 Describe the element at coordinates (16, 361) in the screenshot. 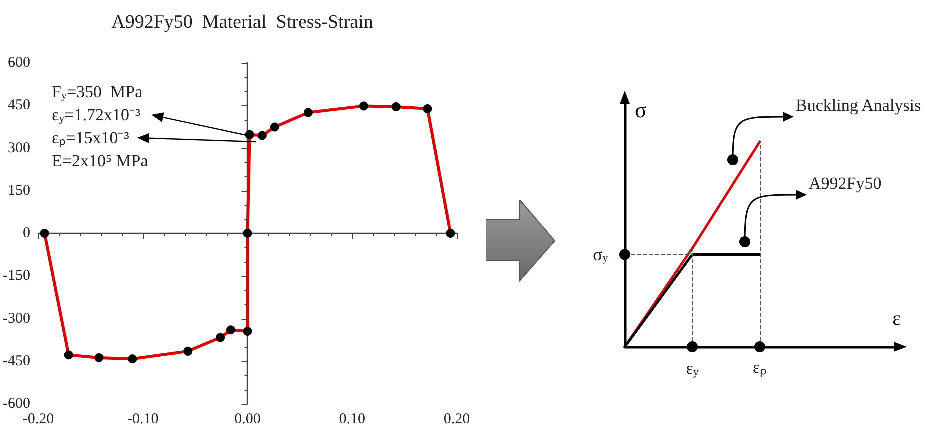

I see `y-tick-label: -450` at that location.